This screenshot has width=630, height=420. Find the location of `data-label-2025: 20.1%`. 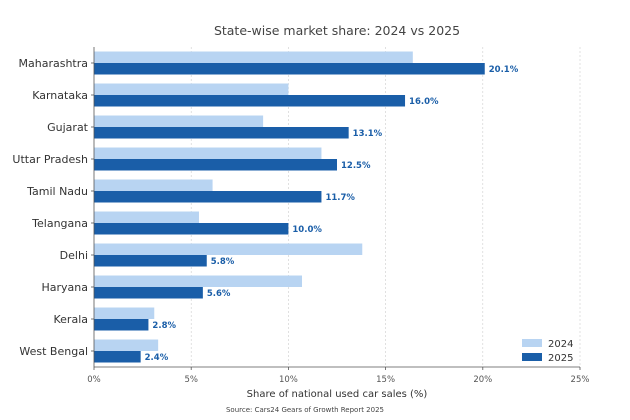

data-label-2025: 20.1% is located at coordinates (504, 70).